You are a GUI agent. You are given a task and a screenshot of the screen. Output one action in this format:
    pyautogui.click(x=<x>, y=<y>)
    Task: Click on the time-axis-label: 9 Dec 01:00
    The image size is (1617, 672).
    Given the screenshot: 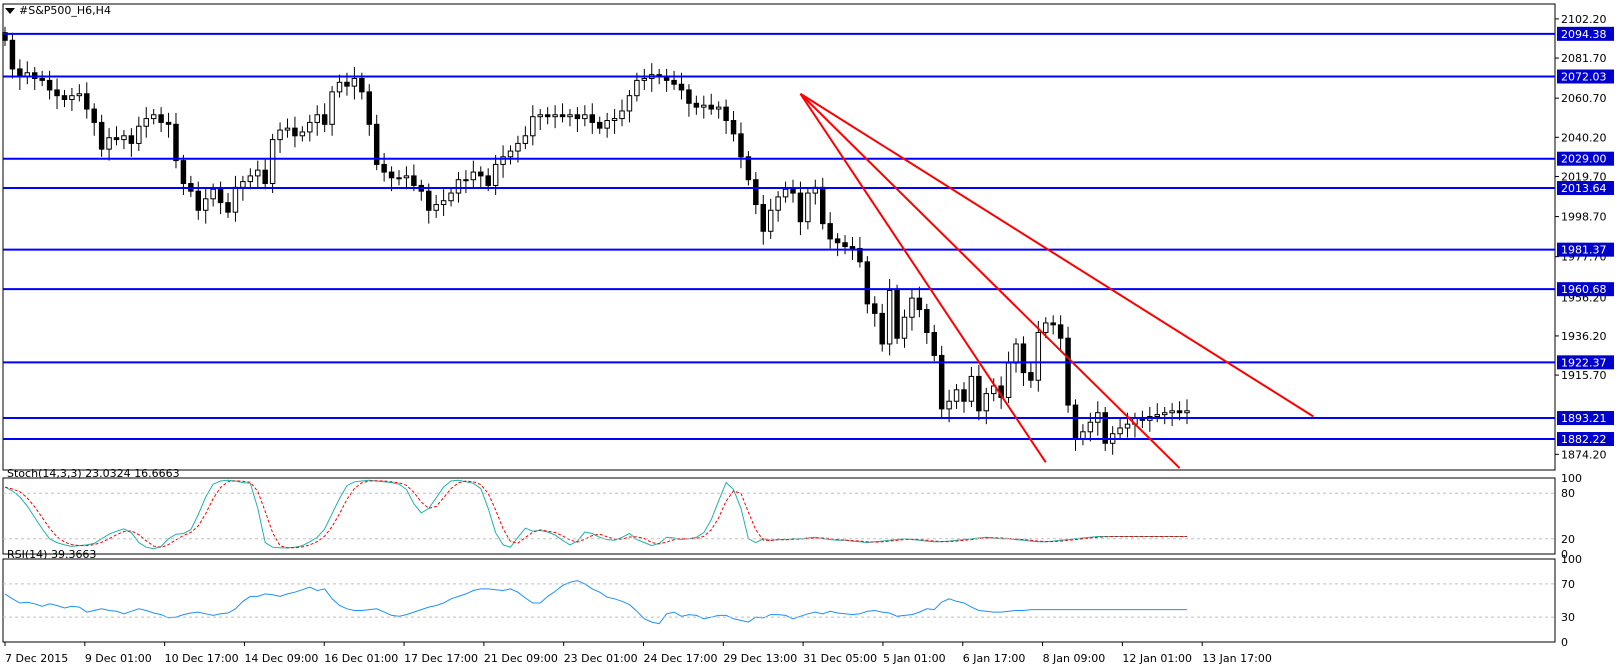 What is the action you would take?
    pyautogui.click(x=118, y=658)
    